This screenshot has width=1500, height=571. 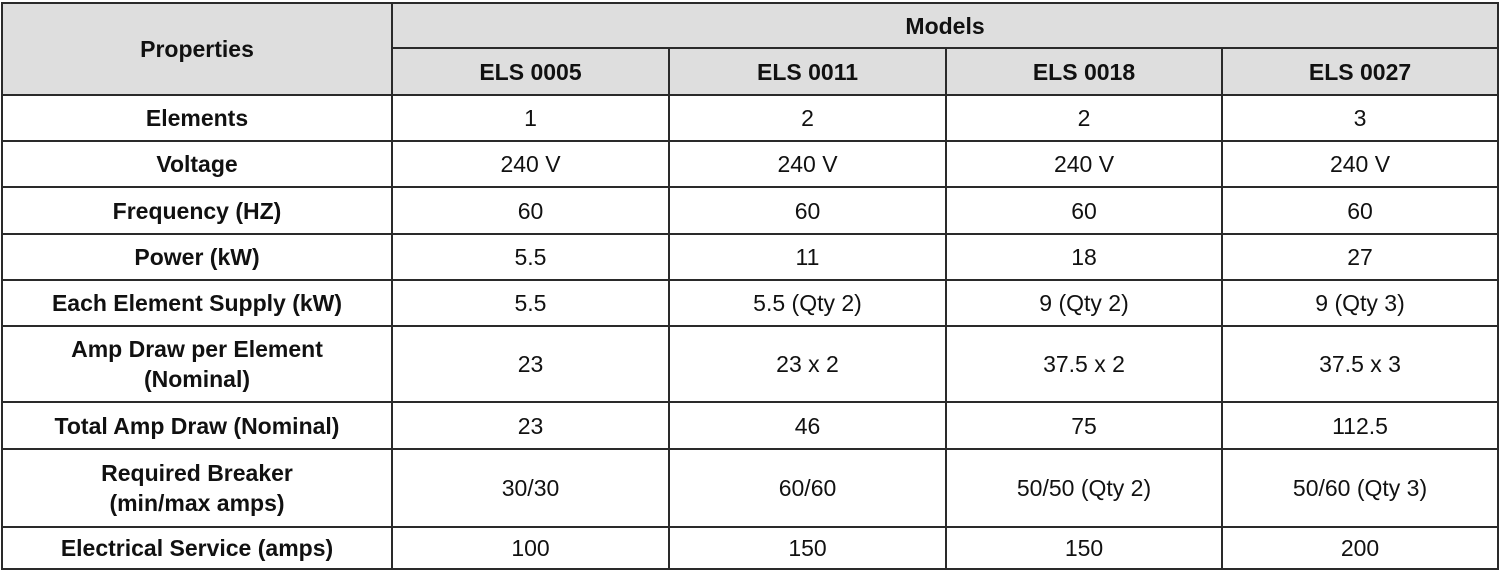 I want to click on table-row: Total Amp Draw (Nominal) 23 46 75 112.5, so click(x=750, y=425).